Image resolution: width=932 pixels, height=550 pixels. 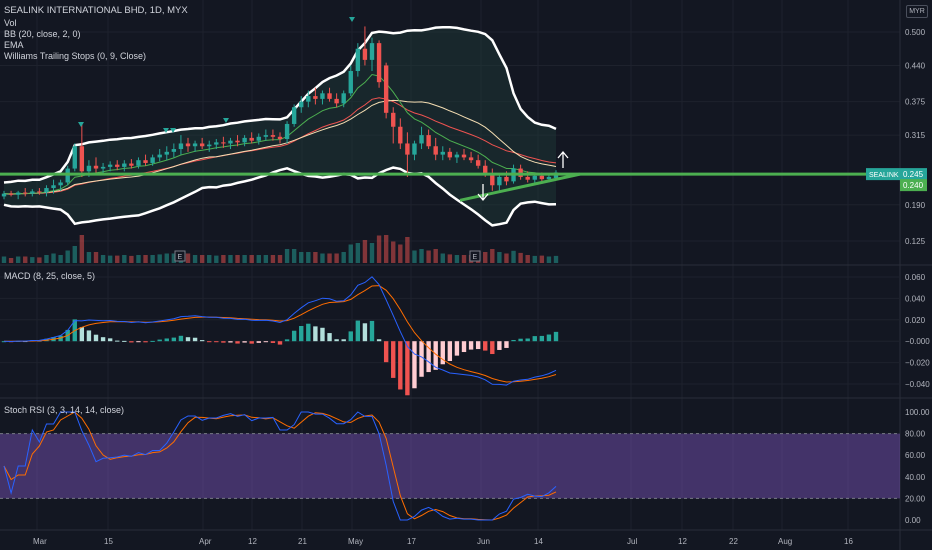 What do you see at coordinates (411, 541) in the screenshot?
I see `time-axis-label: 17` at bounding box center [411, 541].